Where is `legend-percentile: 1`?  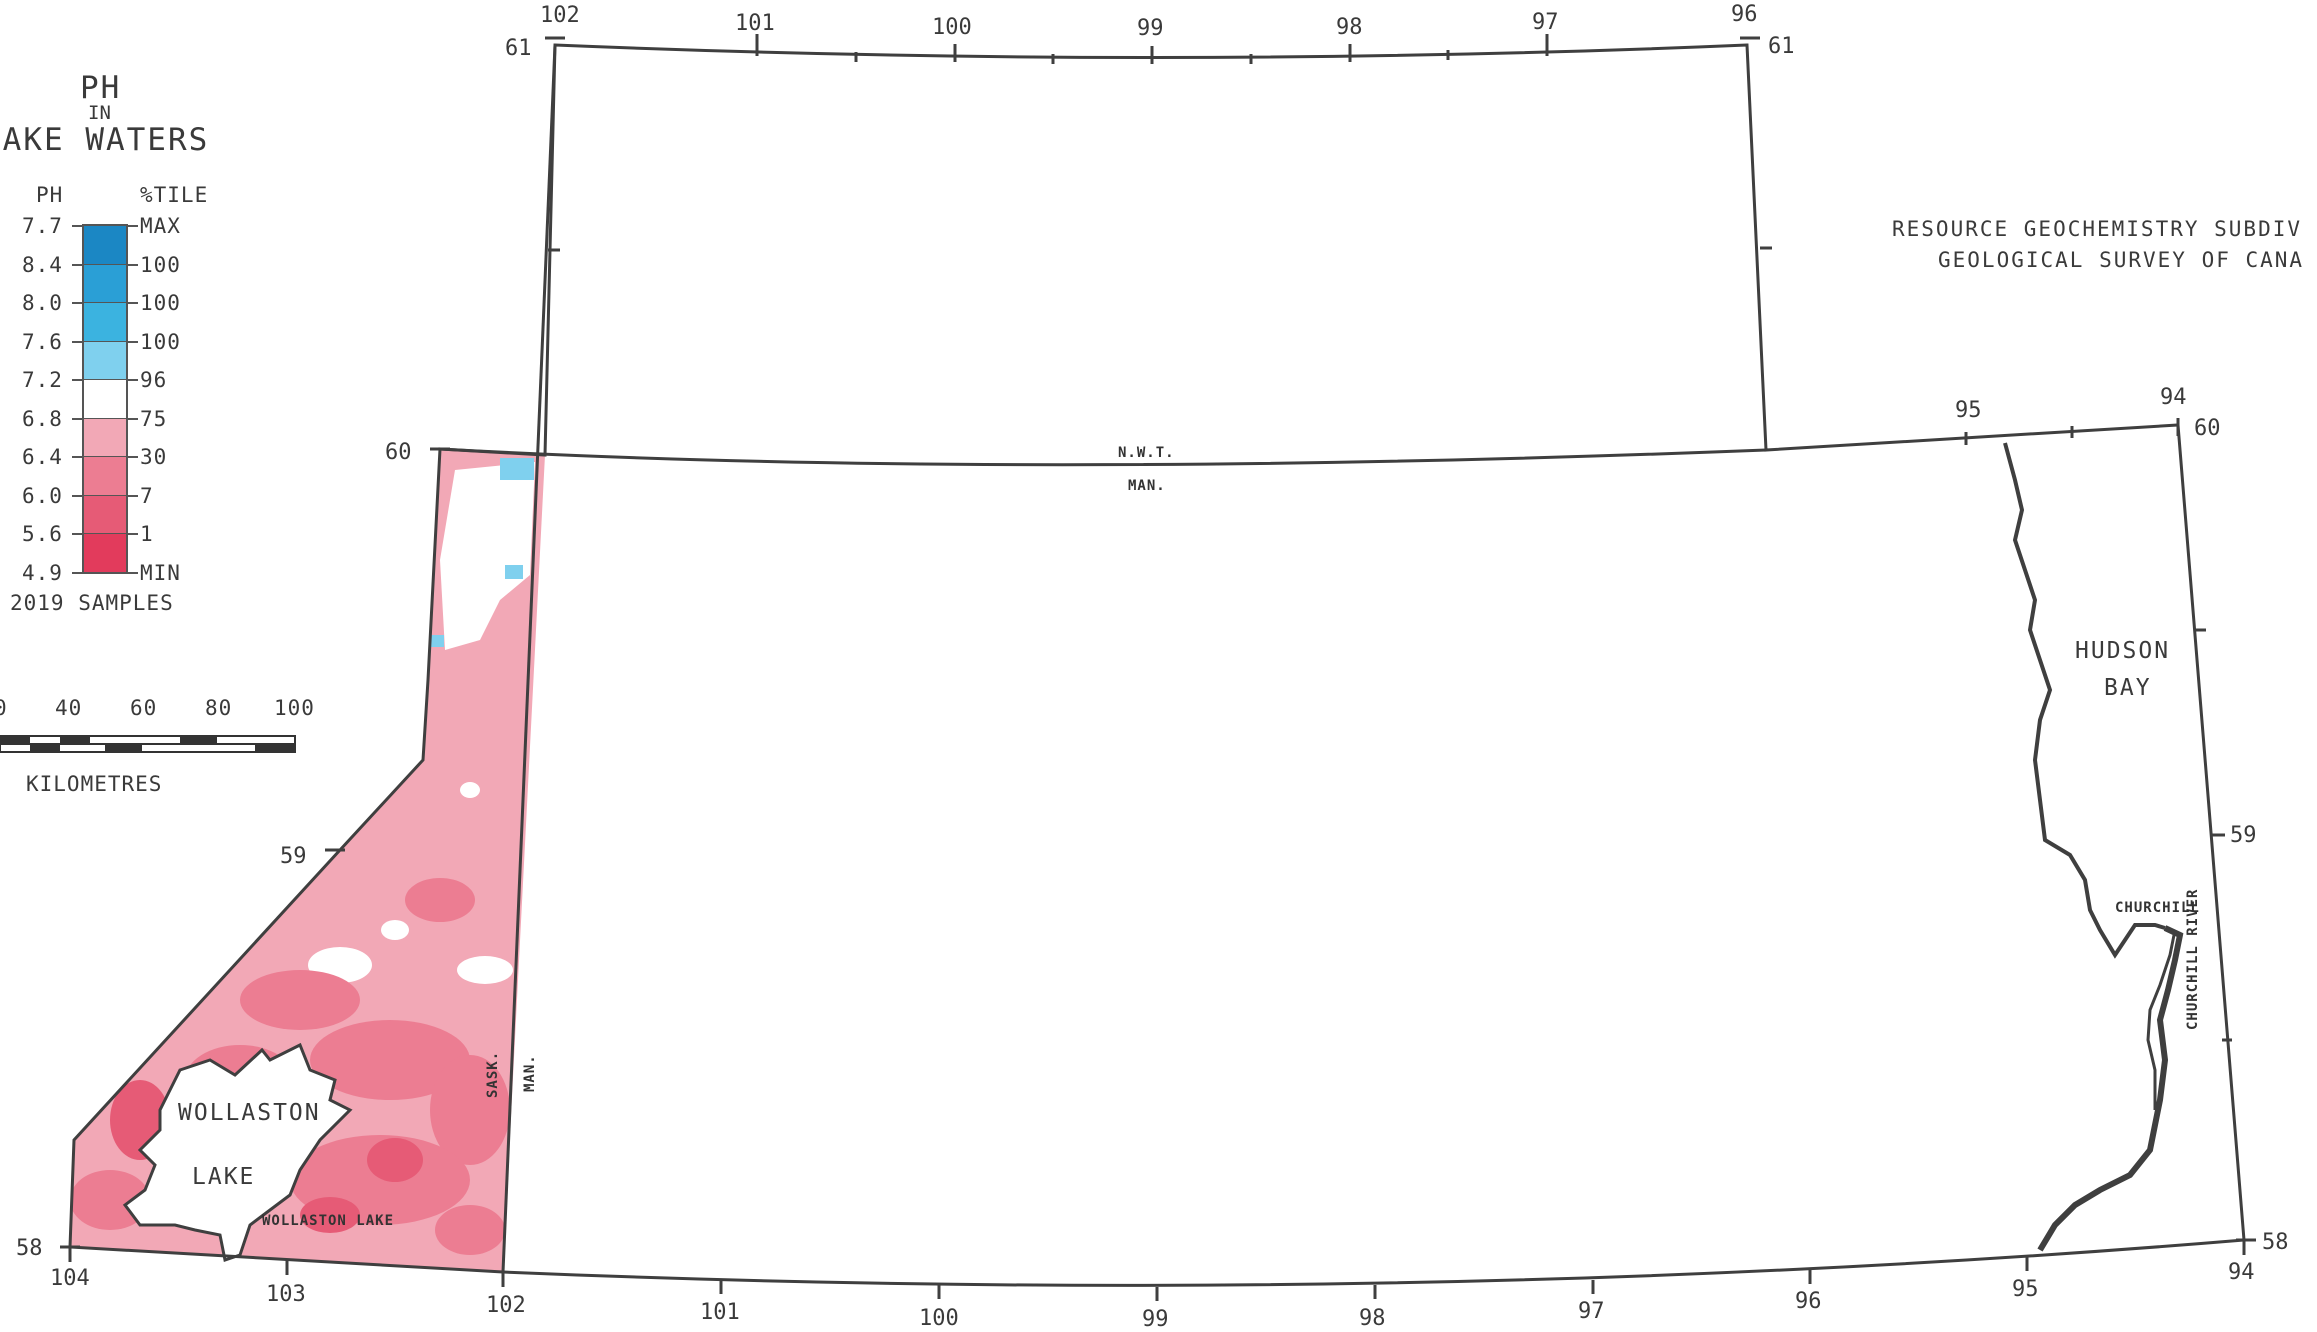 legend-percentile: 1 is located at coordinates (147, 534).